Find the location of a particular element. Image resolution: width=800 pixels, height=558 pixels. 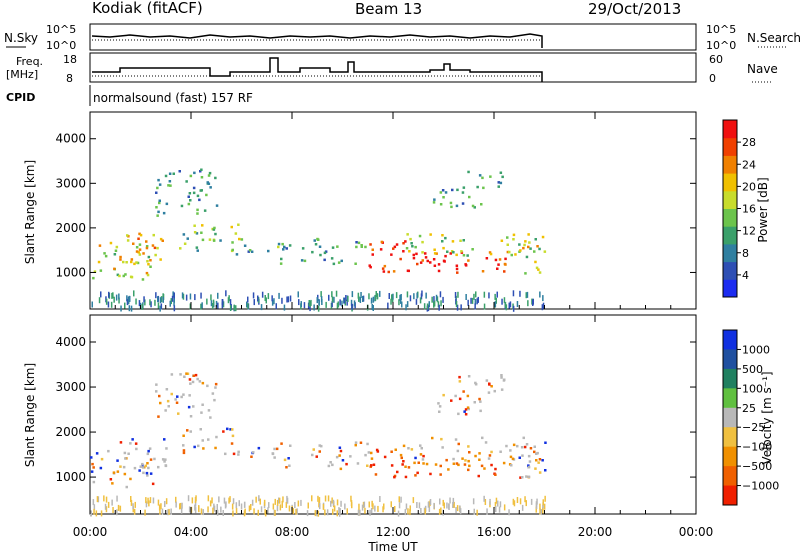

x-tick-label: 00:00 is located at coordinates (90, 532).